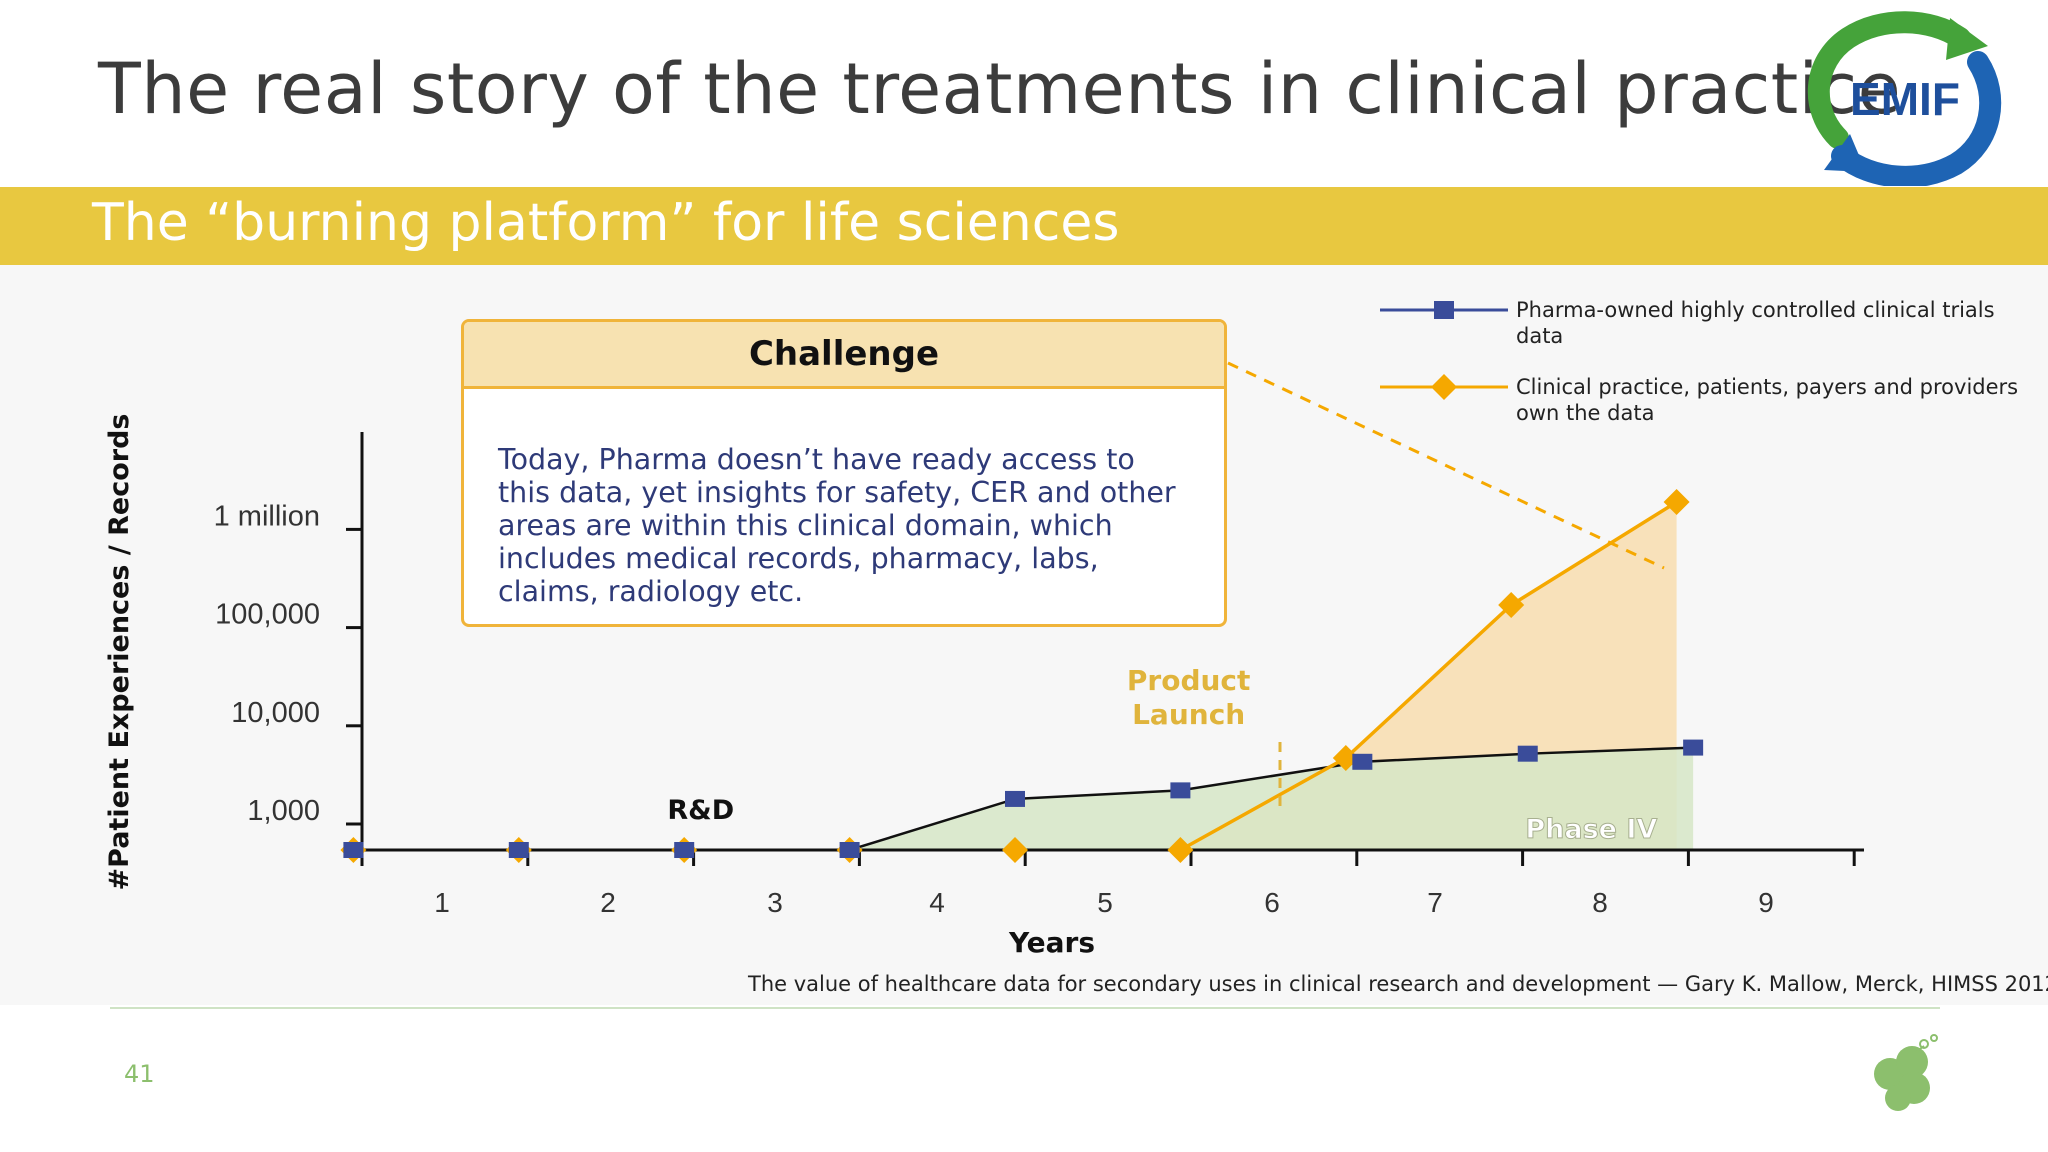  I want to click on y-tick-label: 100,000, so click(267, 615).